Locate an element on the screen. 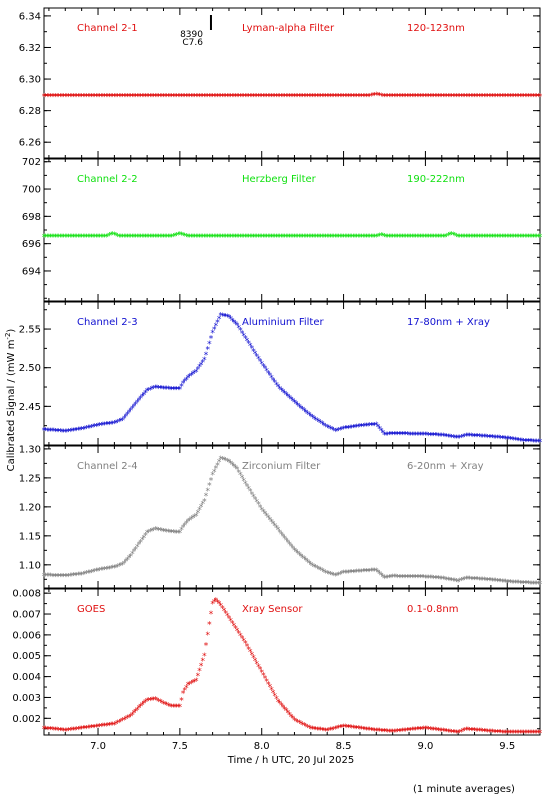 Image resolution: width=550 pixels, height=800 pixels. y-tick-label: 6.28 is located at coordinates (30, 111).